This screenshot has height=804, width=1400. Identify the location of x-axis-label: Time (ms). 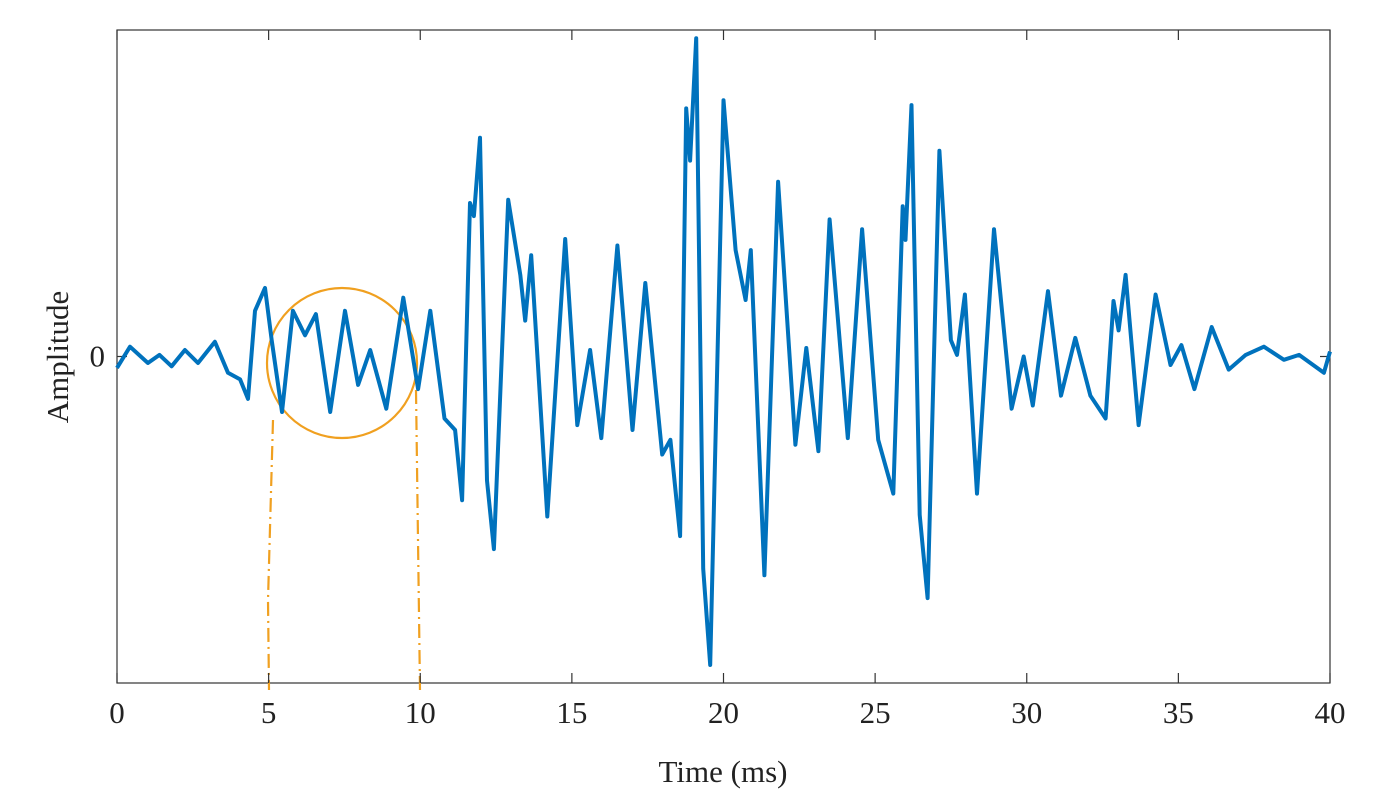
(723, 771).